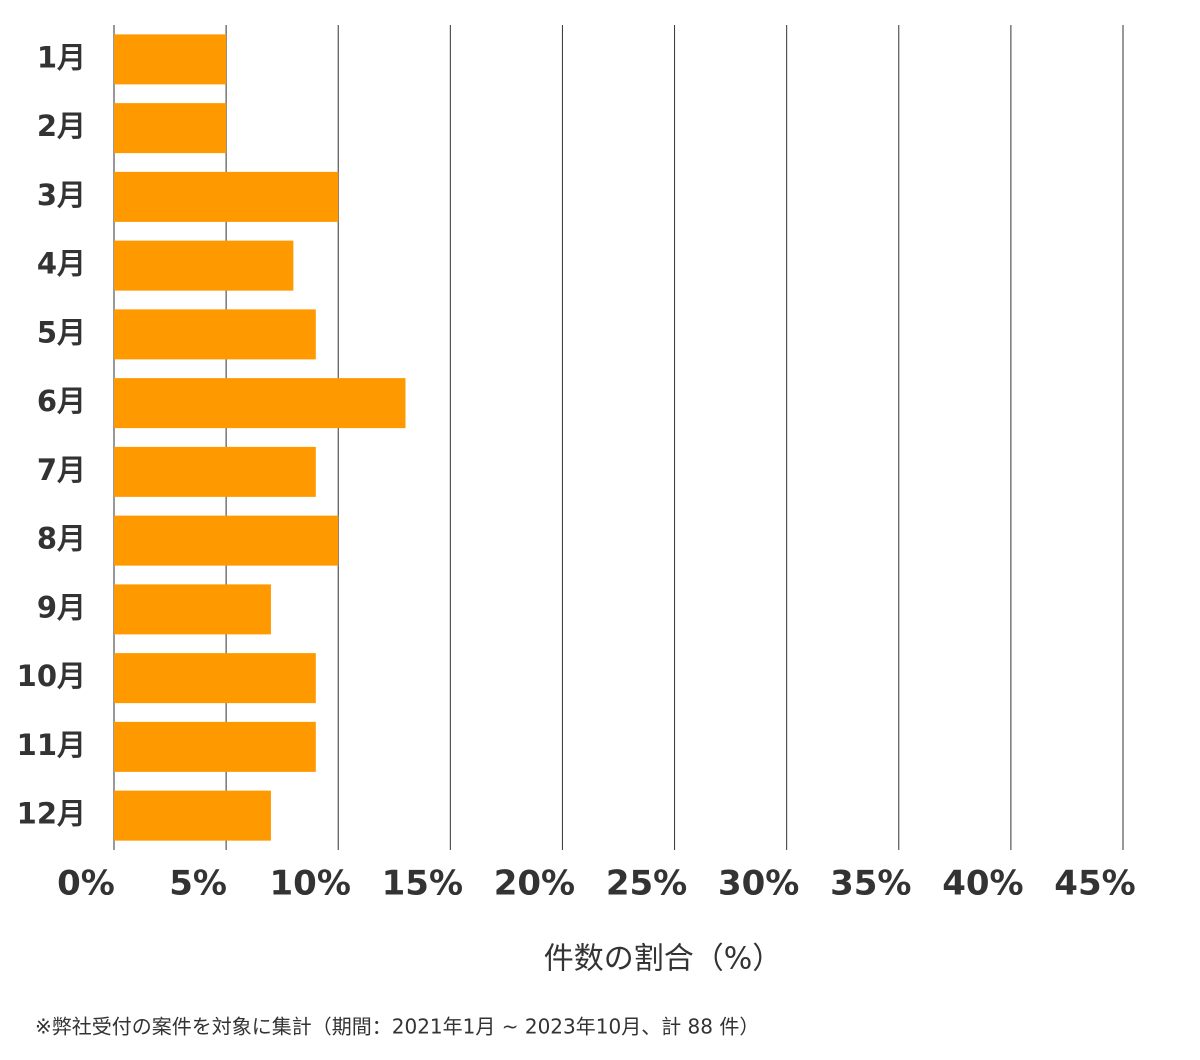  I want to click on y-tick-label: 6月, so click(61, 401).